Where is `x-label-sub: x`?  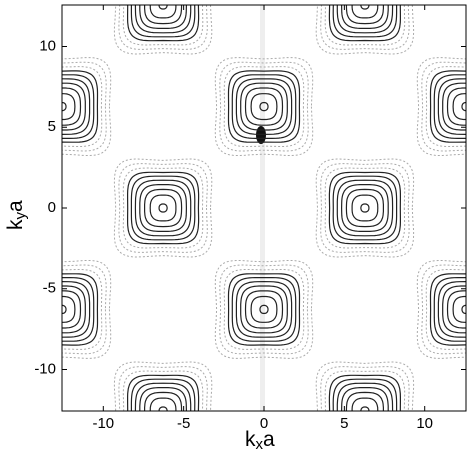 x-label-sub: x is located at coordinates (260, 444).